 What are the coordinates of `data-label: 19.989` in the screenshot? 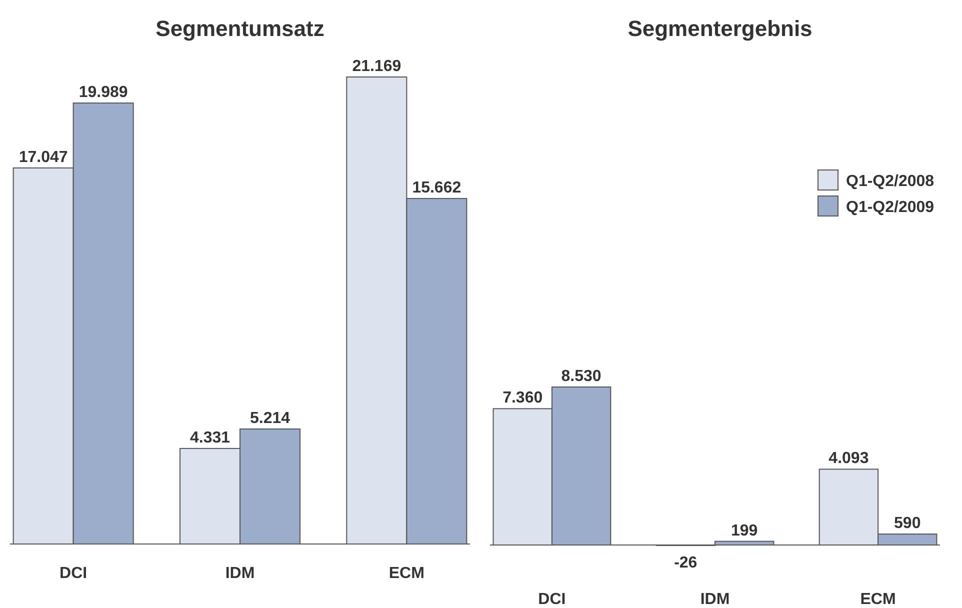 It's located at (103, 93).